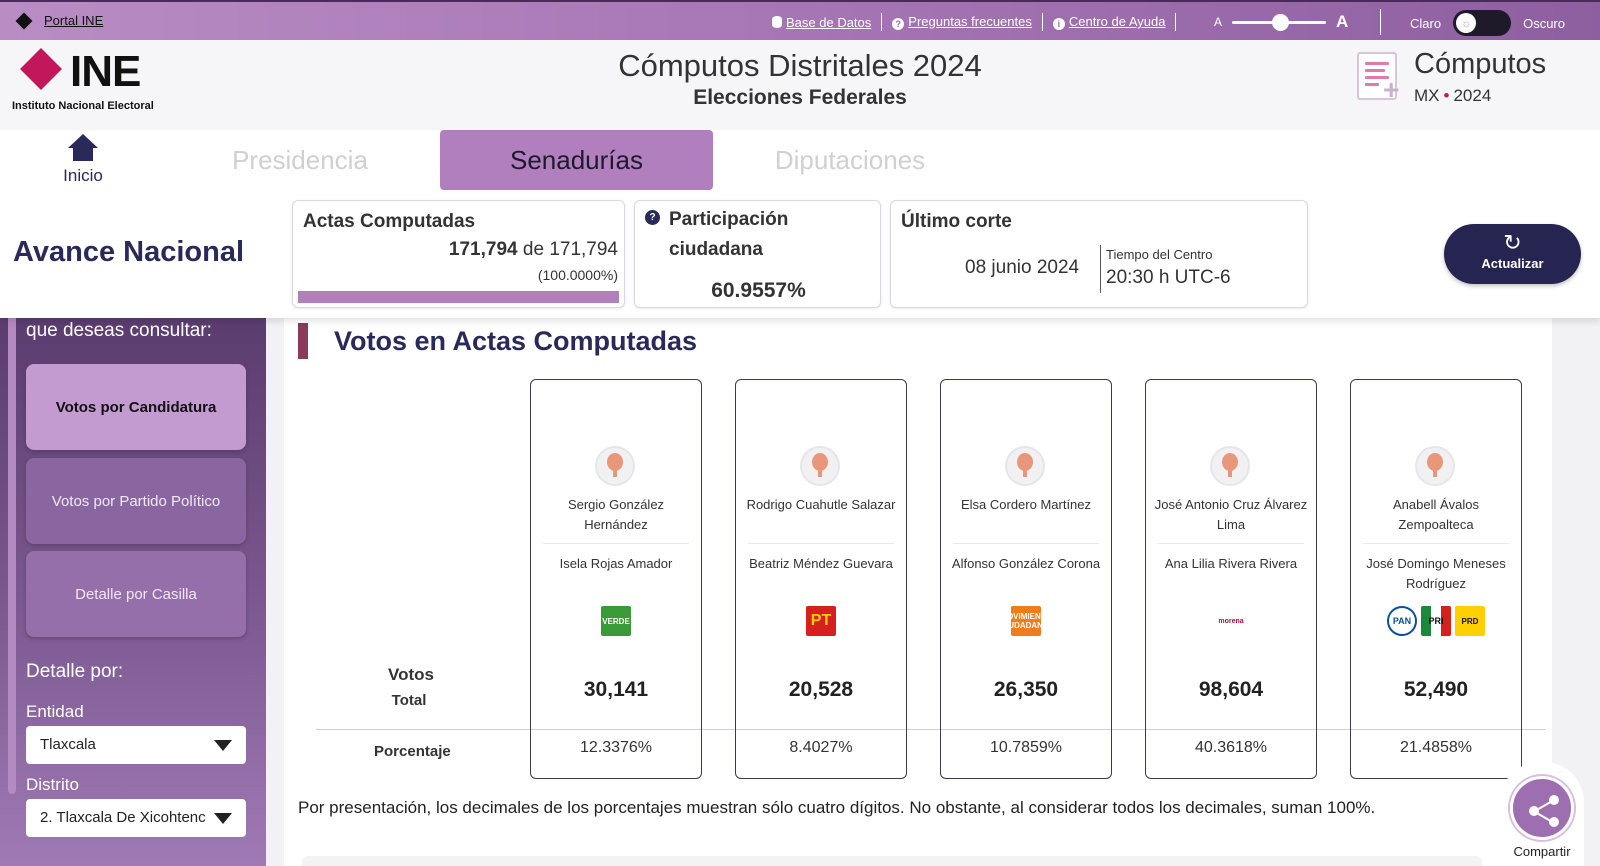 The height and width of the screenshot is (866, 1600). What do you see at coordinates (136, 407) in the screenshot?
I see `votes-by-candidate-button: Votos por Candidatura` at bounding box center [136, 407].